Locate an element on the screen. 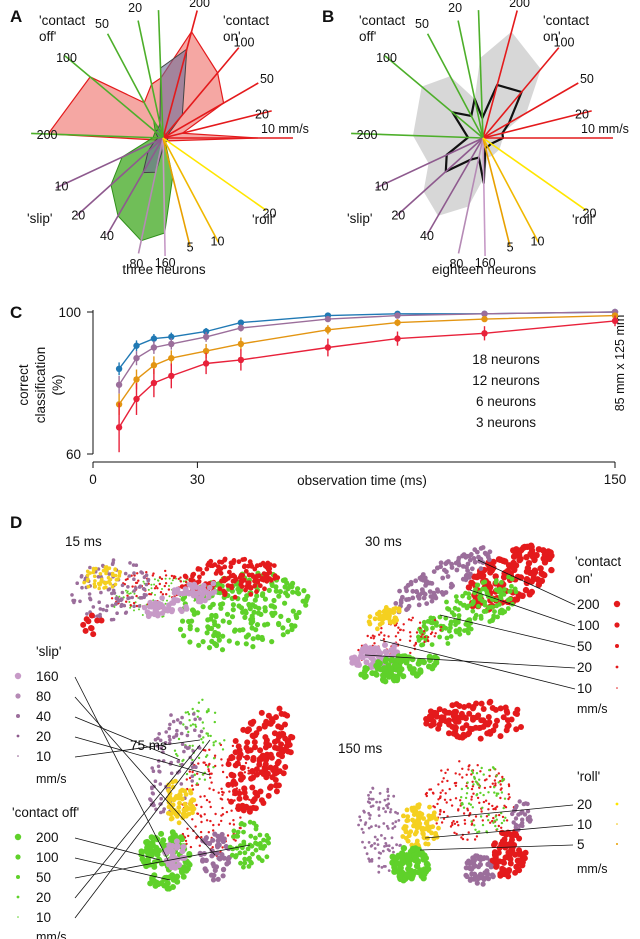 The width and height of the screenshot is (640, 939). spoke-label-13: 40 is located at coordinates (427, 236).